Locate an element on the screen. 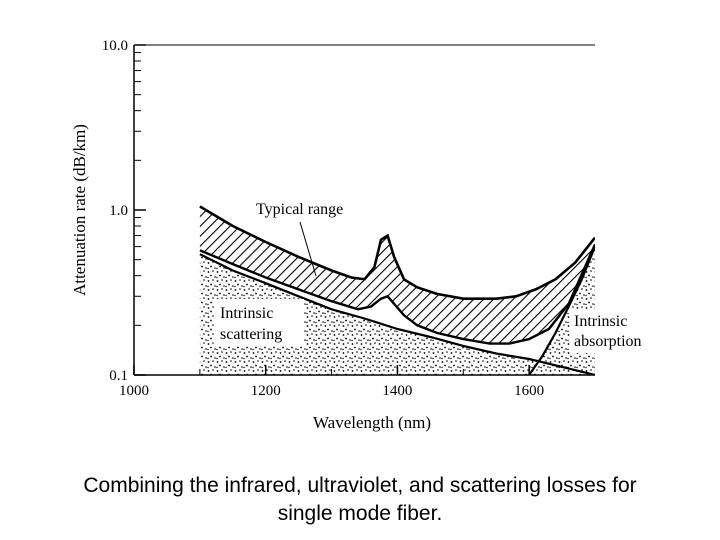  x-tick-label: 1600 is located at coordinates (529, 391).